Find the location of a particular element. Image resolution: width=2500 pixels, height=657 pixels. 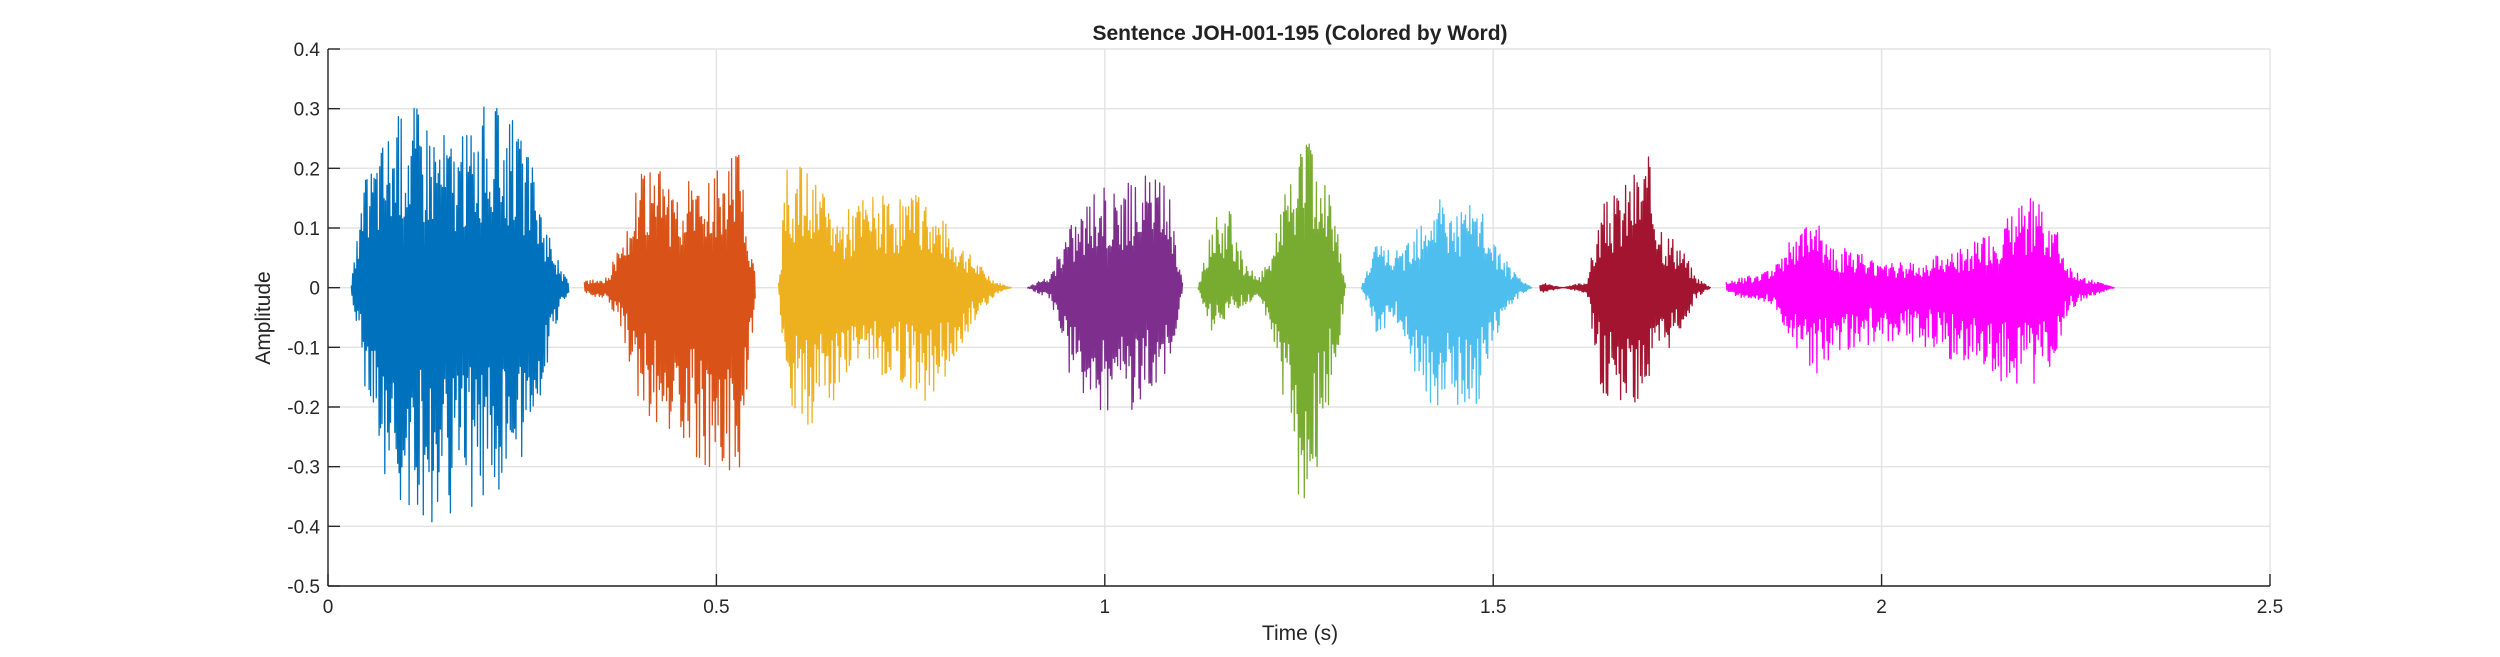

y-tick-label: -0.5 is located at coordinates (303, 587).